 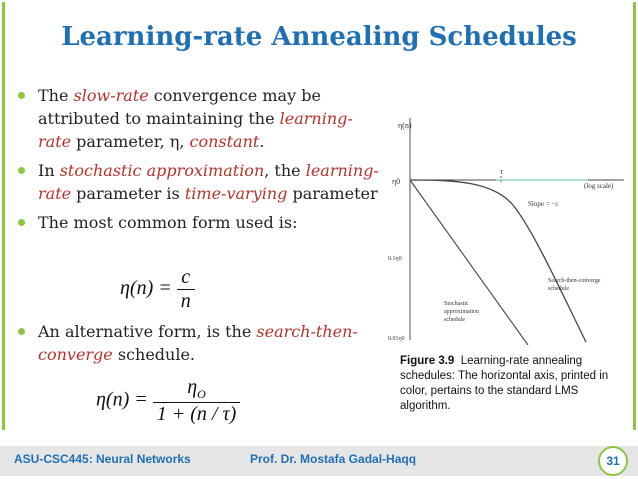 What do you see at coordinates (111, 95) in the screenshot?
I see `emphasis-text: slow-rate` at bounding box center [111, 95].